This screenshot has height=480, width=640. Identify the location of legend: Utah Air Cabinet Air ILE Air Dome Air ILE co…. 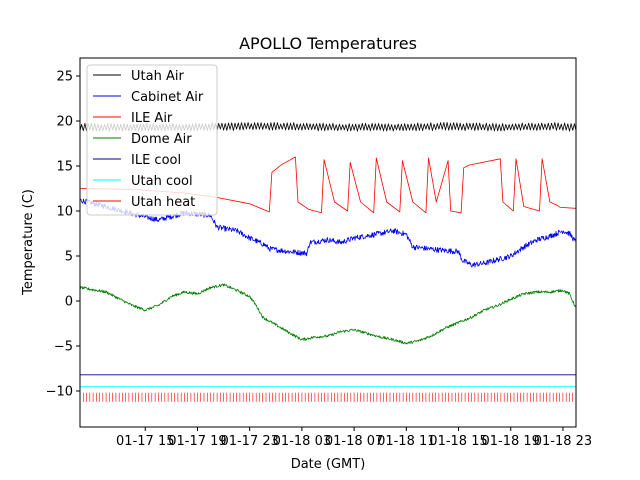
(152, 140).